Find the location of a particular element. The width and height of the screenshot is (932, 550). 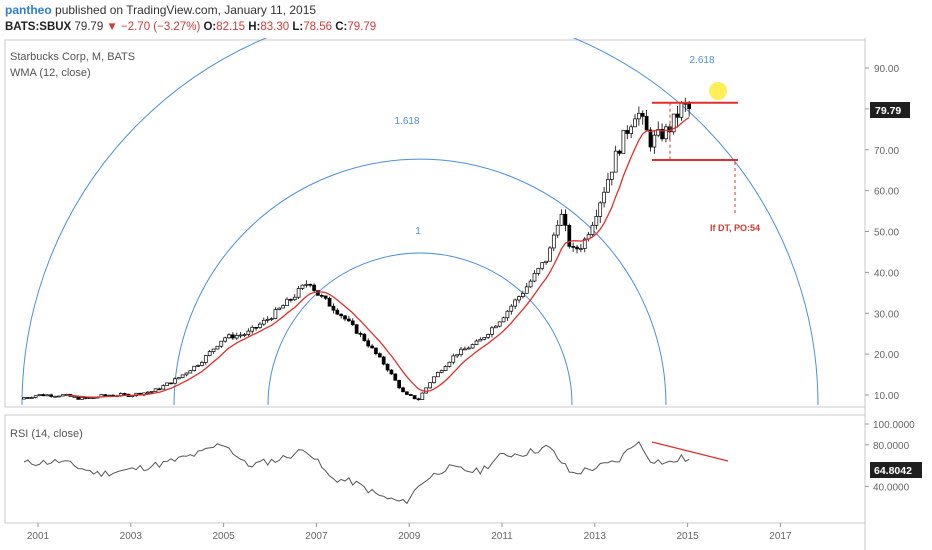

fib-arc-label: 1 is located at coordinates (418, 231).